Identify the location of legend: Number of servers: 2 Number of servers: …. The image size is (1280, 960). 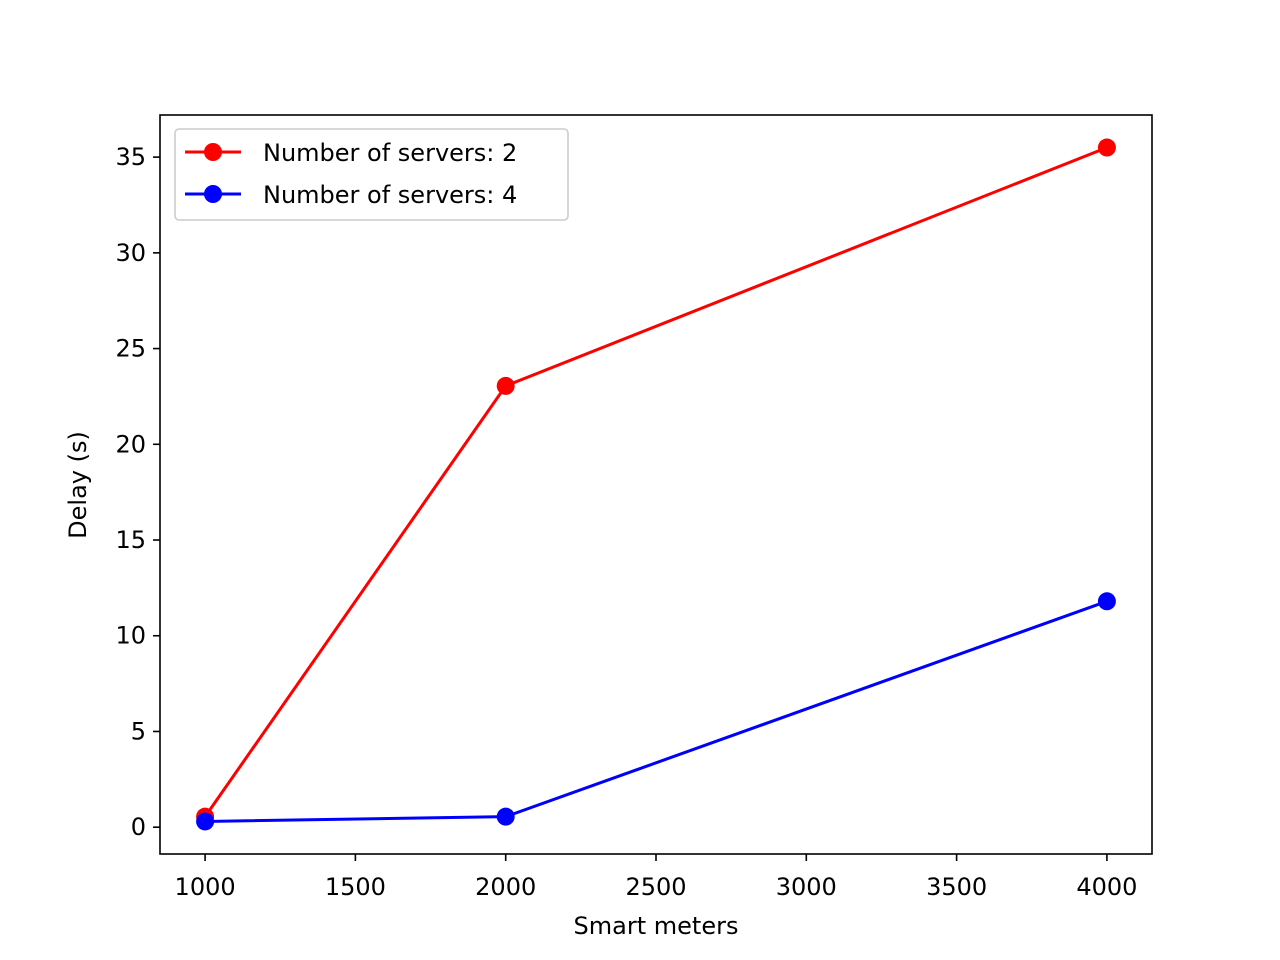
(371, 174).